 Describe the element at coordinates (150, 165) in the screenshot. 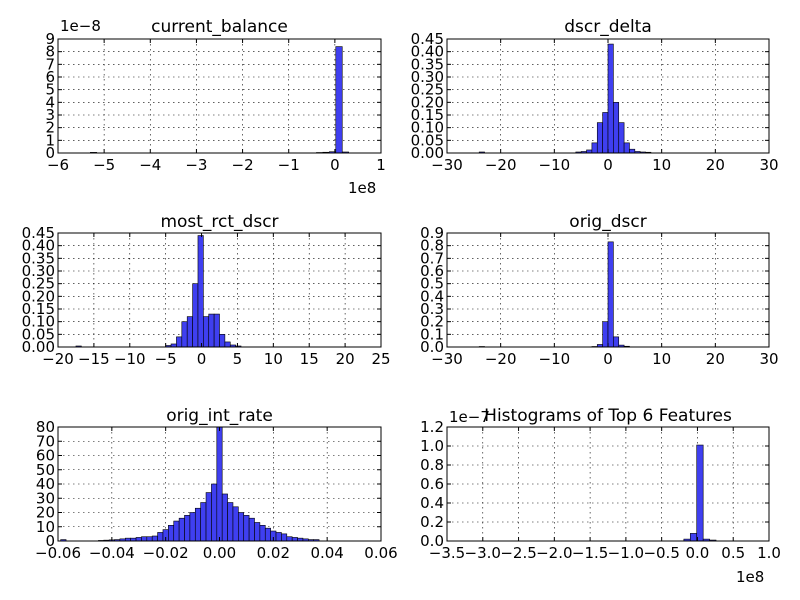

I see `x-tick-label: −4` at that location.